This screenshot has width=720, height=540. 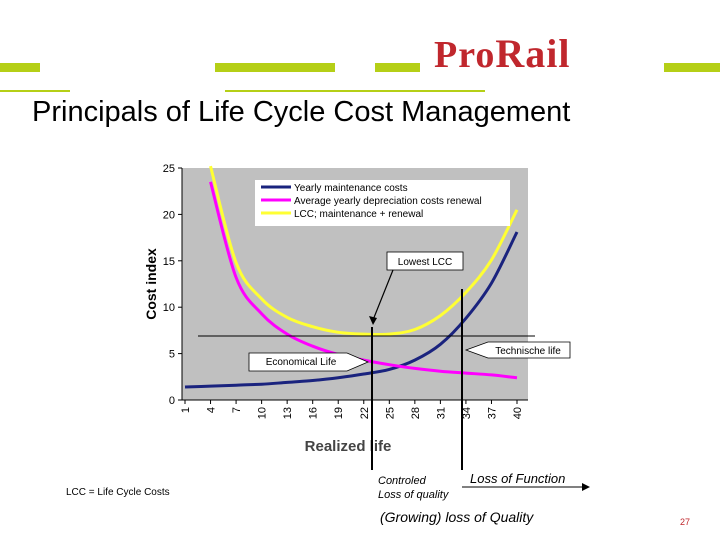 What do you see at coordinates (263, 413) in the screenshot?
I see `x-tick-label: 10` at bounding box center [263, 413].